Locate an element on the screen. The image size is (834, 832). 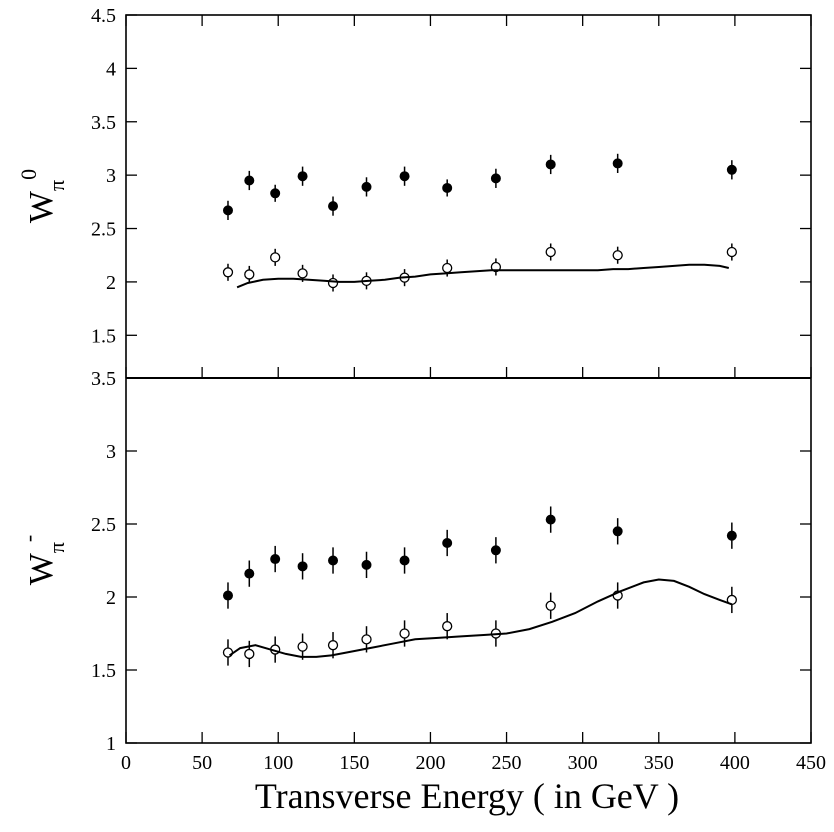
x-tick-label-0: 0 is located at coordinates (126, 763).